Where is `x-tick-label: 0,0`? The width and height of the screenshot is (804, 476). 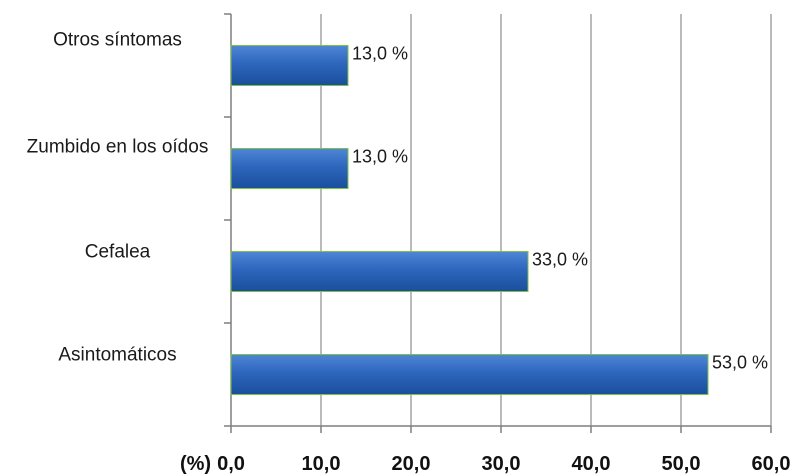 x-tick-label: 0,0 is located at coordinates (231, 464).